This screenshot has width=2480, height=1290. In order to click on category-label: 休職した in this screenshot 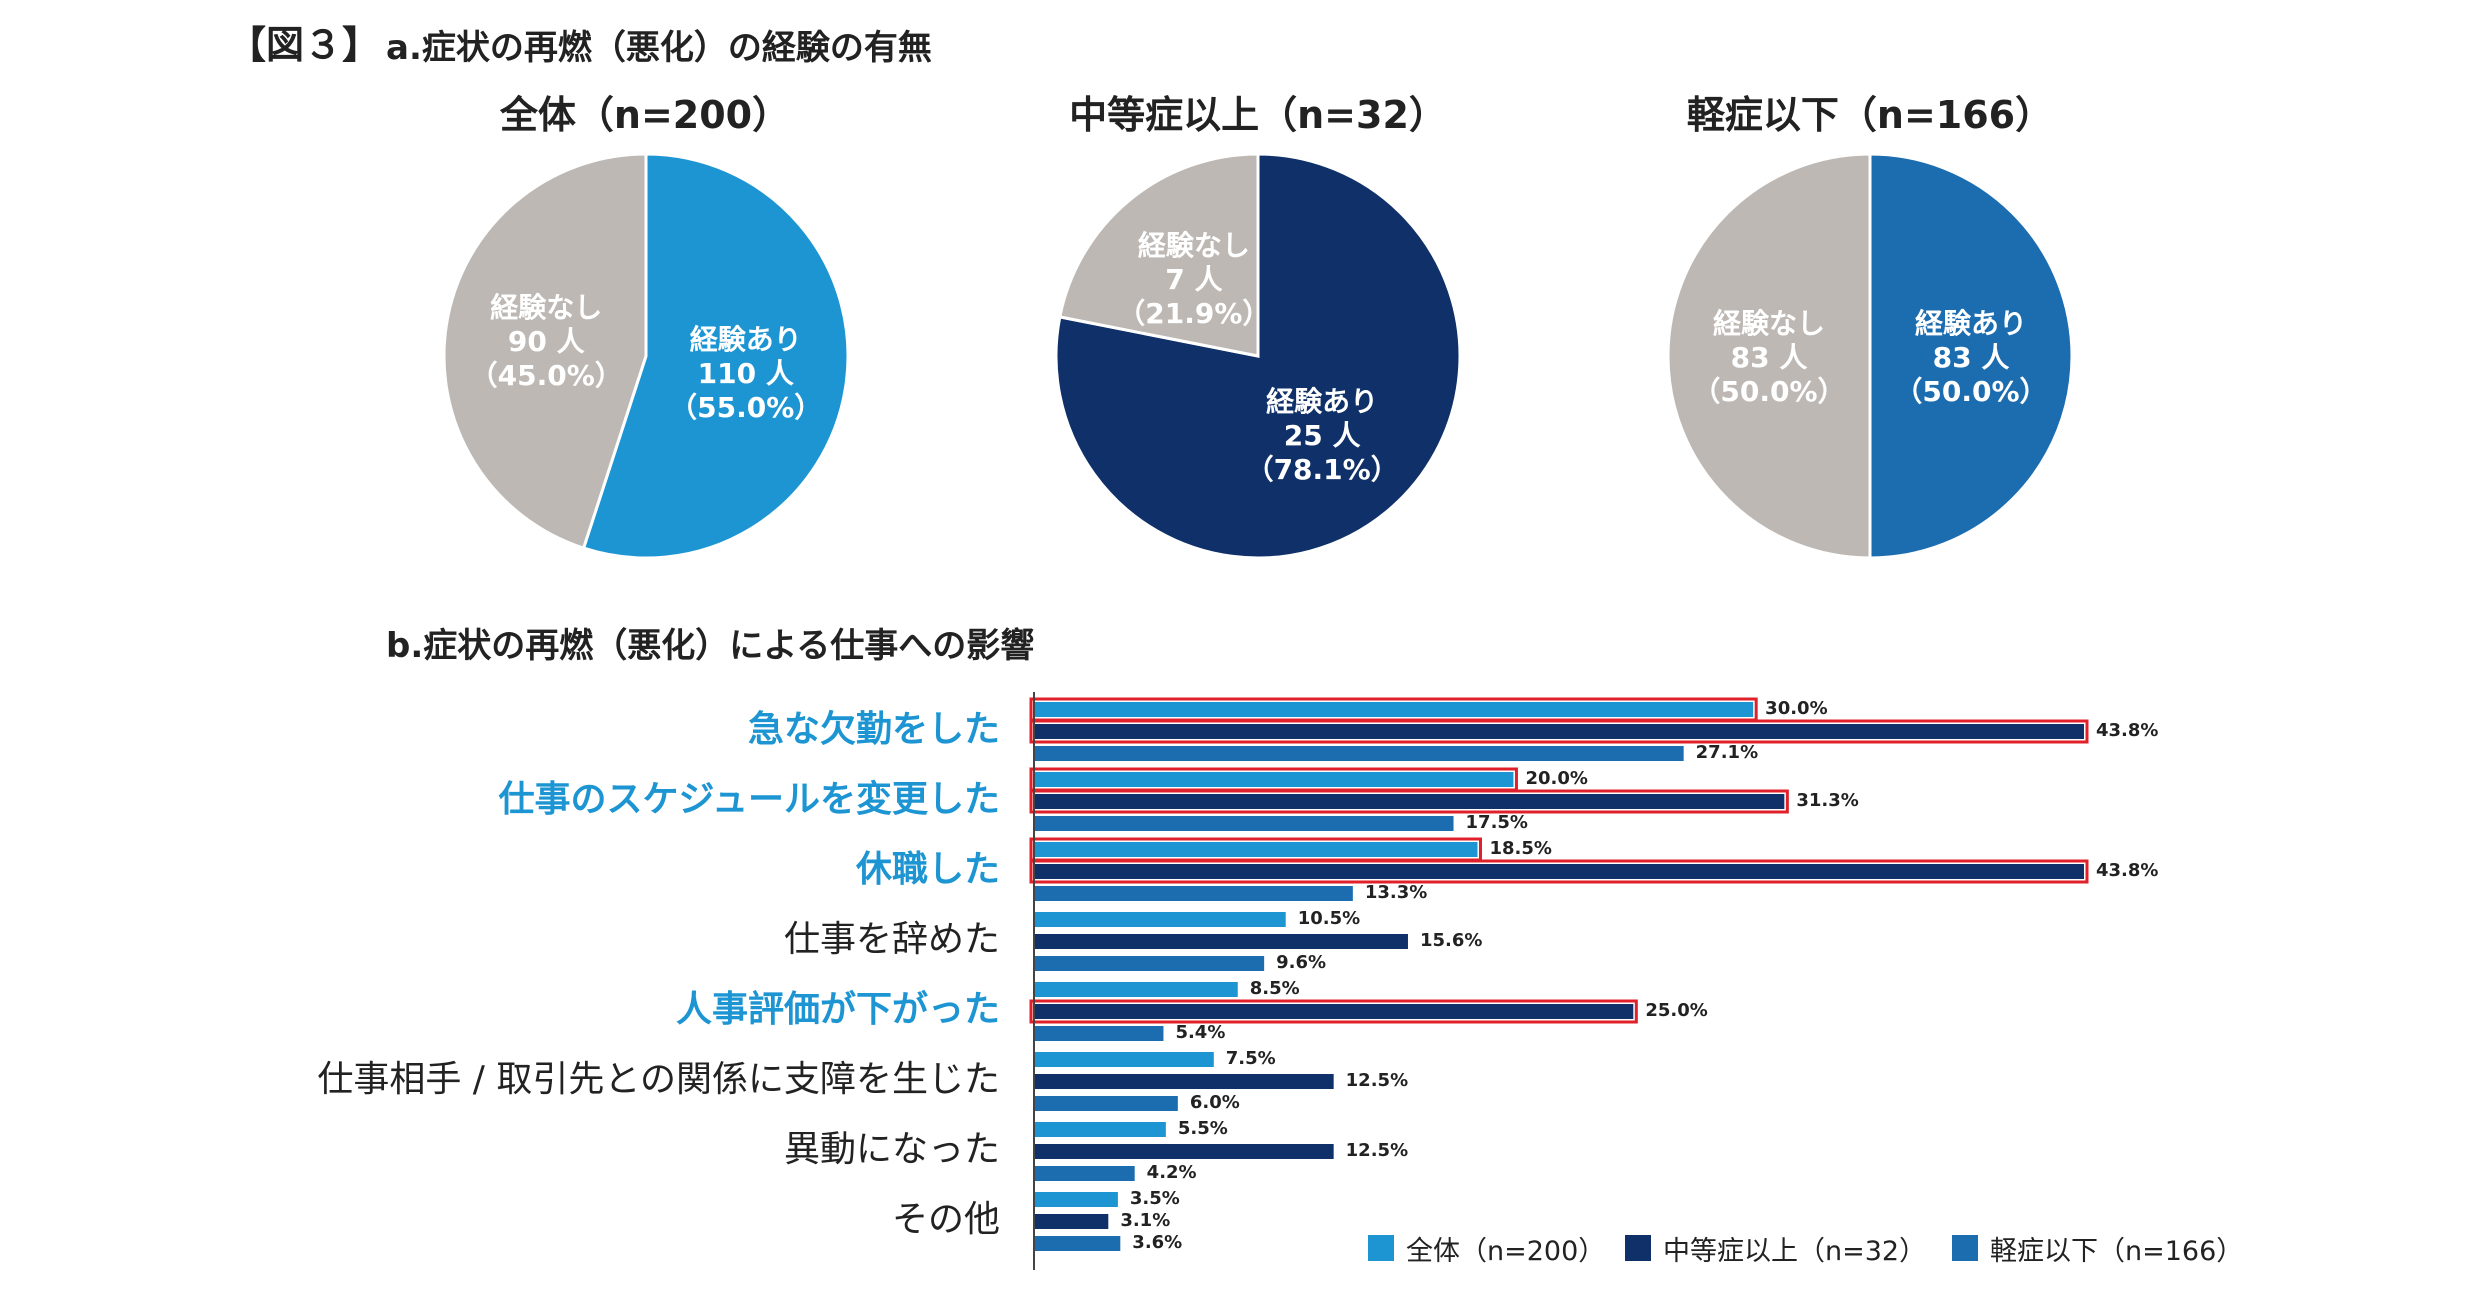, I will do `click(927, 869)`.